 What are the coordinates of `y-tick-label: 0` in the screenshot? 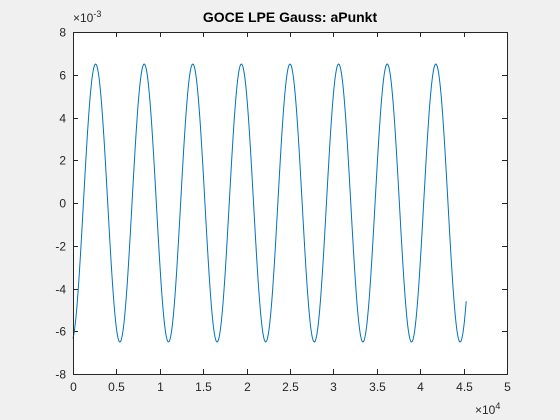 It's located at (62, 204).